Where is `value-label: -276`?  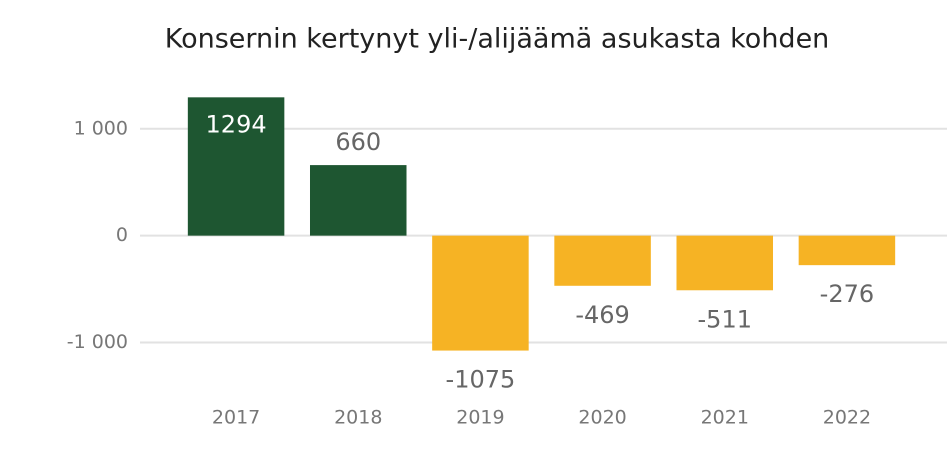 value-label: -276 is located at coordinates (847, 294).